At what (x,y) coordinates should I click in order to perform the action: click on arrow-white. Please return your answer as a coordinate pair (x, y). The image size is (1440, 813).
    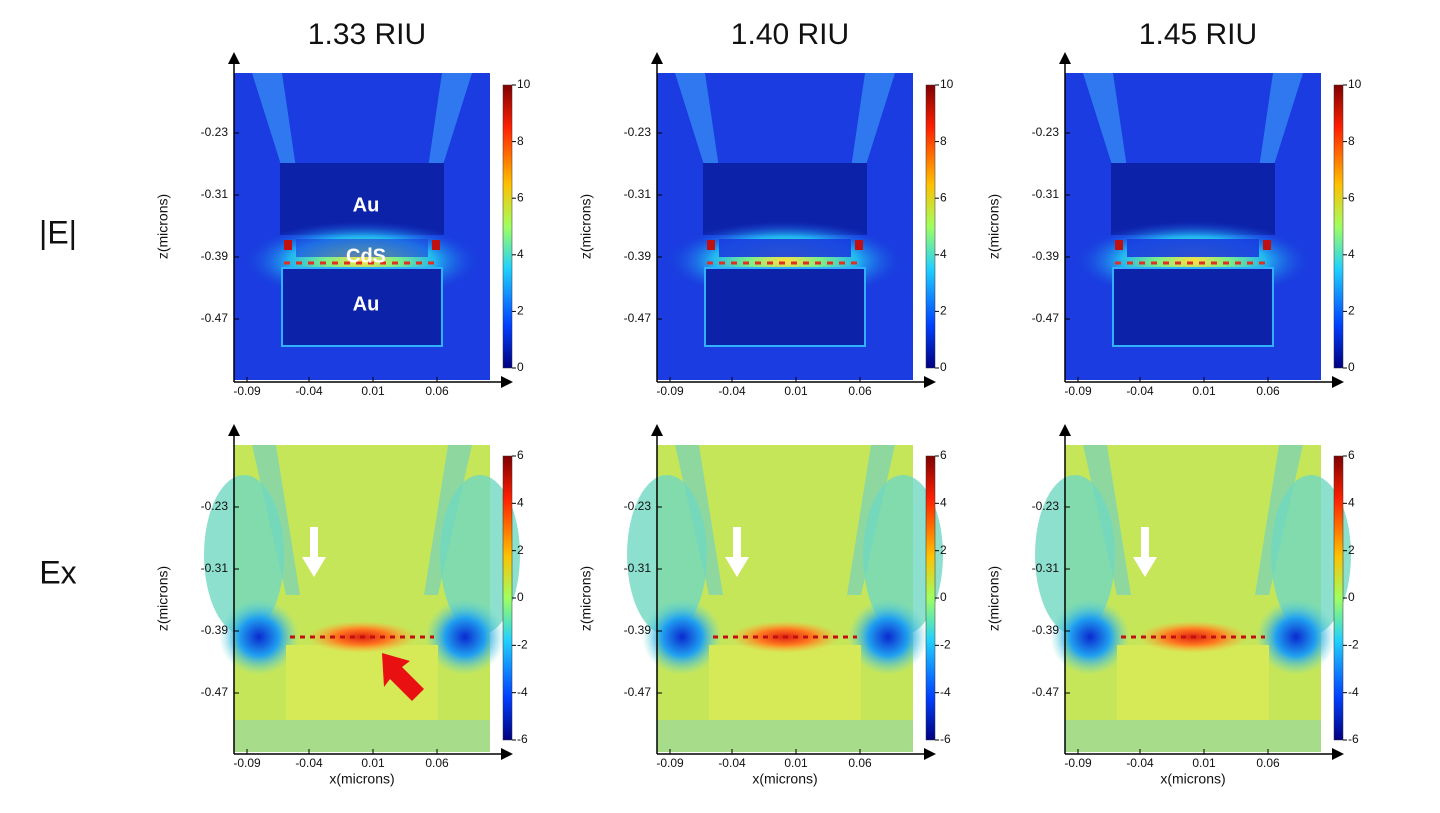
    Looking at the image, I should click on (314, 552).